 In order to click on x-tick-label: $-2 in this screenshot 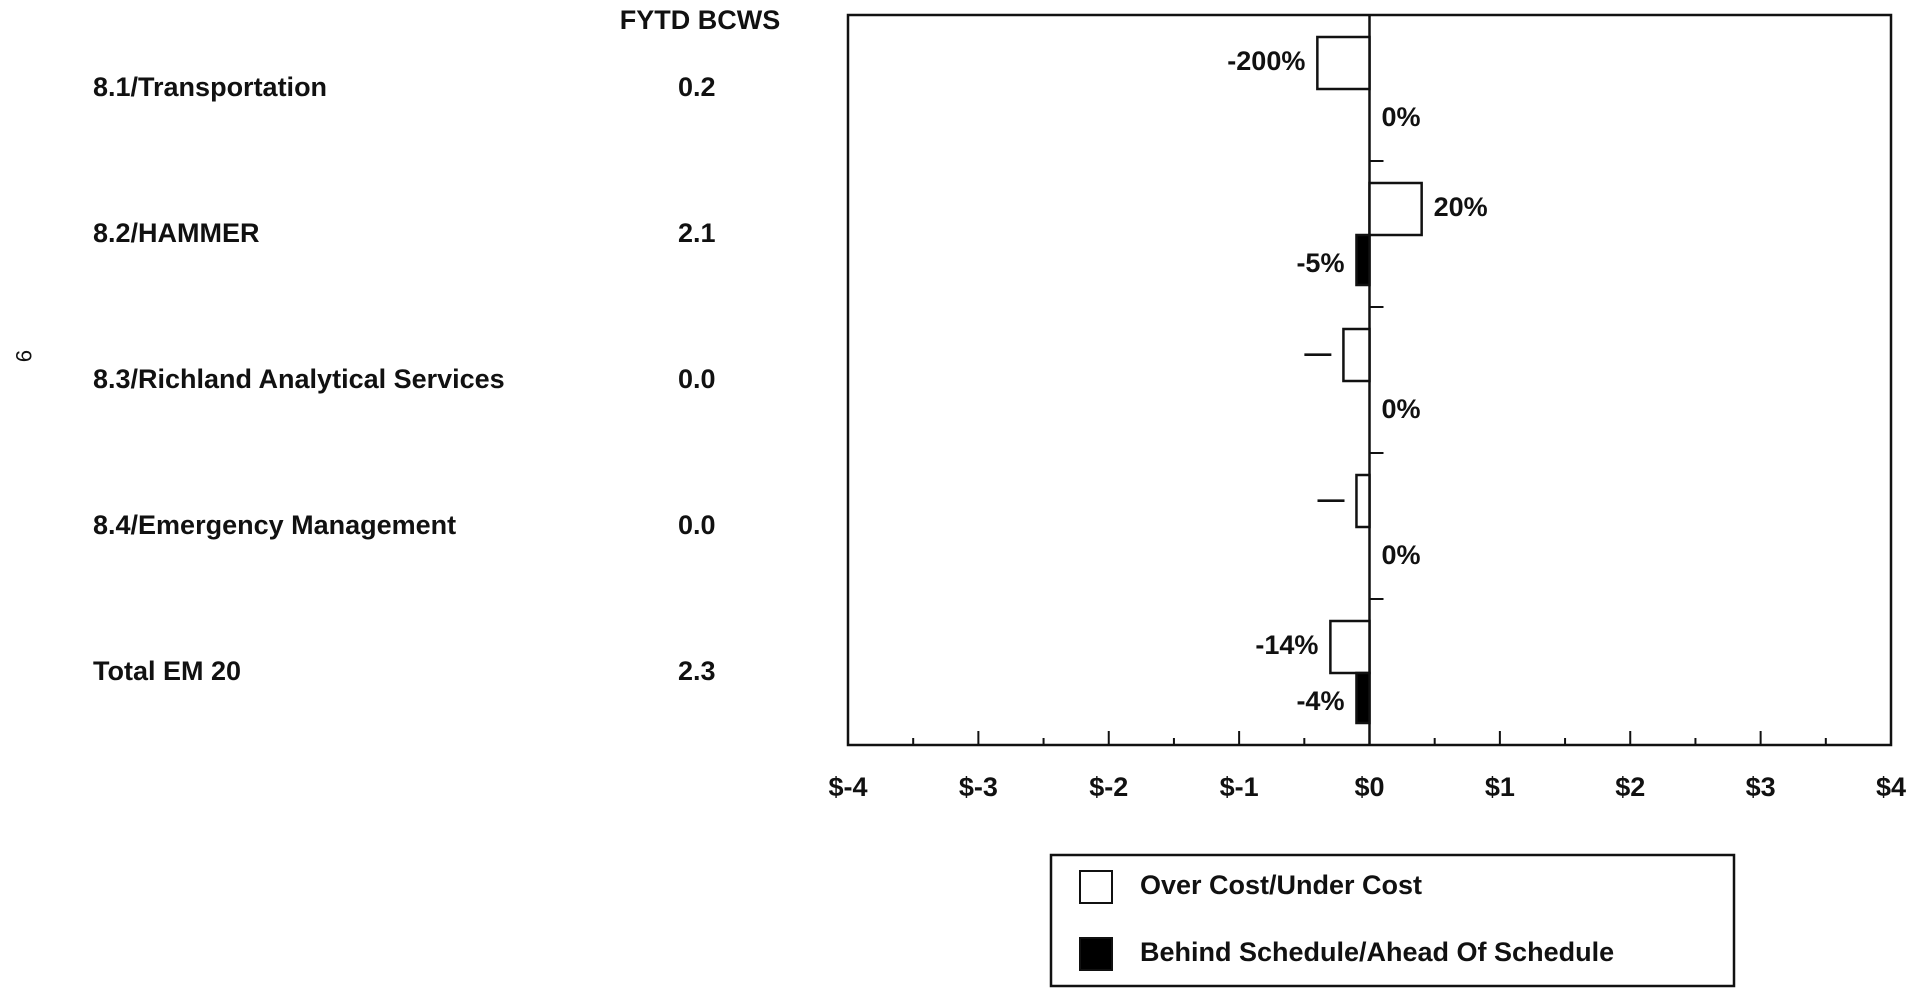, I will do `click(1108, 787)`.